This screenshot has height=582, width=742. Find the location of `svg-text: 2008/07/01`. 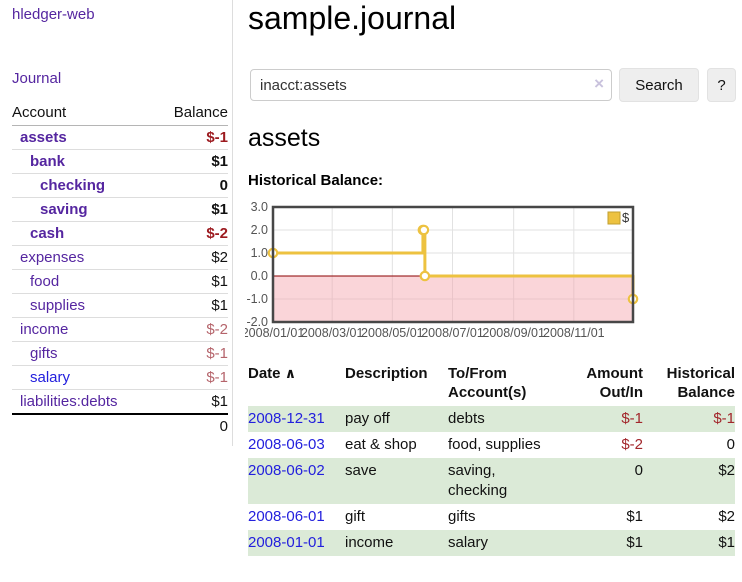

svg-text: 2008/07/01 is located at coordinates (452, 333).